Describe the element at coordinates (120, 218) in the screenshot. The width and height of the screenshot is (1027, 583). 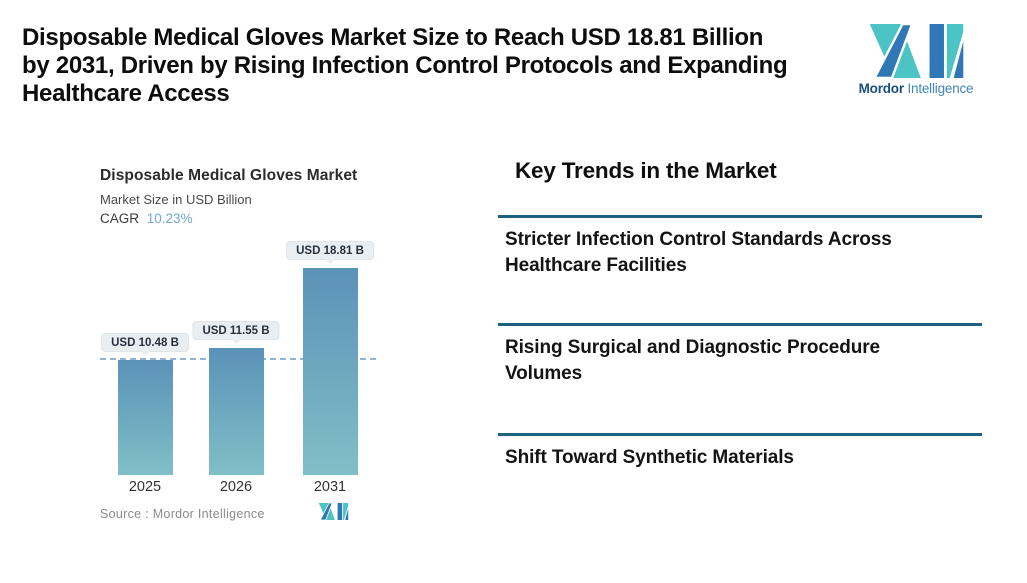
I see `cagr-label: CAGR` at that location.